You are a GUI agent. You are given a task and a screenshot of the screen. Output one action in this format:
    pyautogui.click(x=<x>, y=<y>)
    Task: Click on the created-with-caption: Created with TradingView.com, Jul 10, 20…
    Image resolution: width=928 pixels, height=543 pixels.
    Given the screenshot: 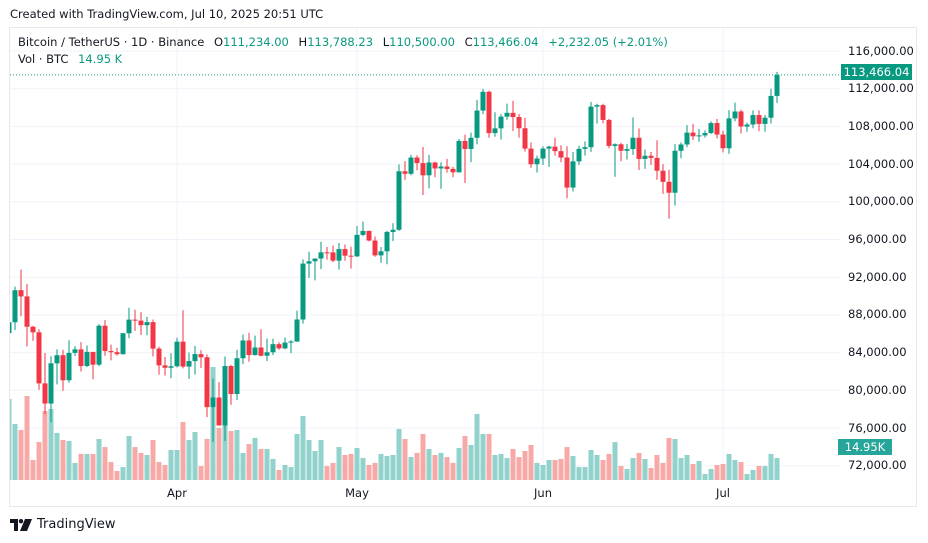 What is the action you would take?
    pyautogui.click(x=167, y=14)
    